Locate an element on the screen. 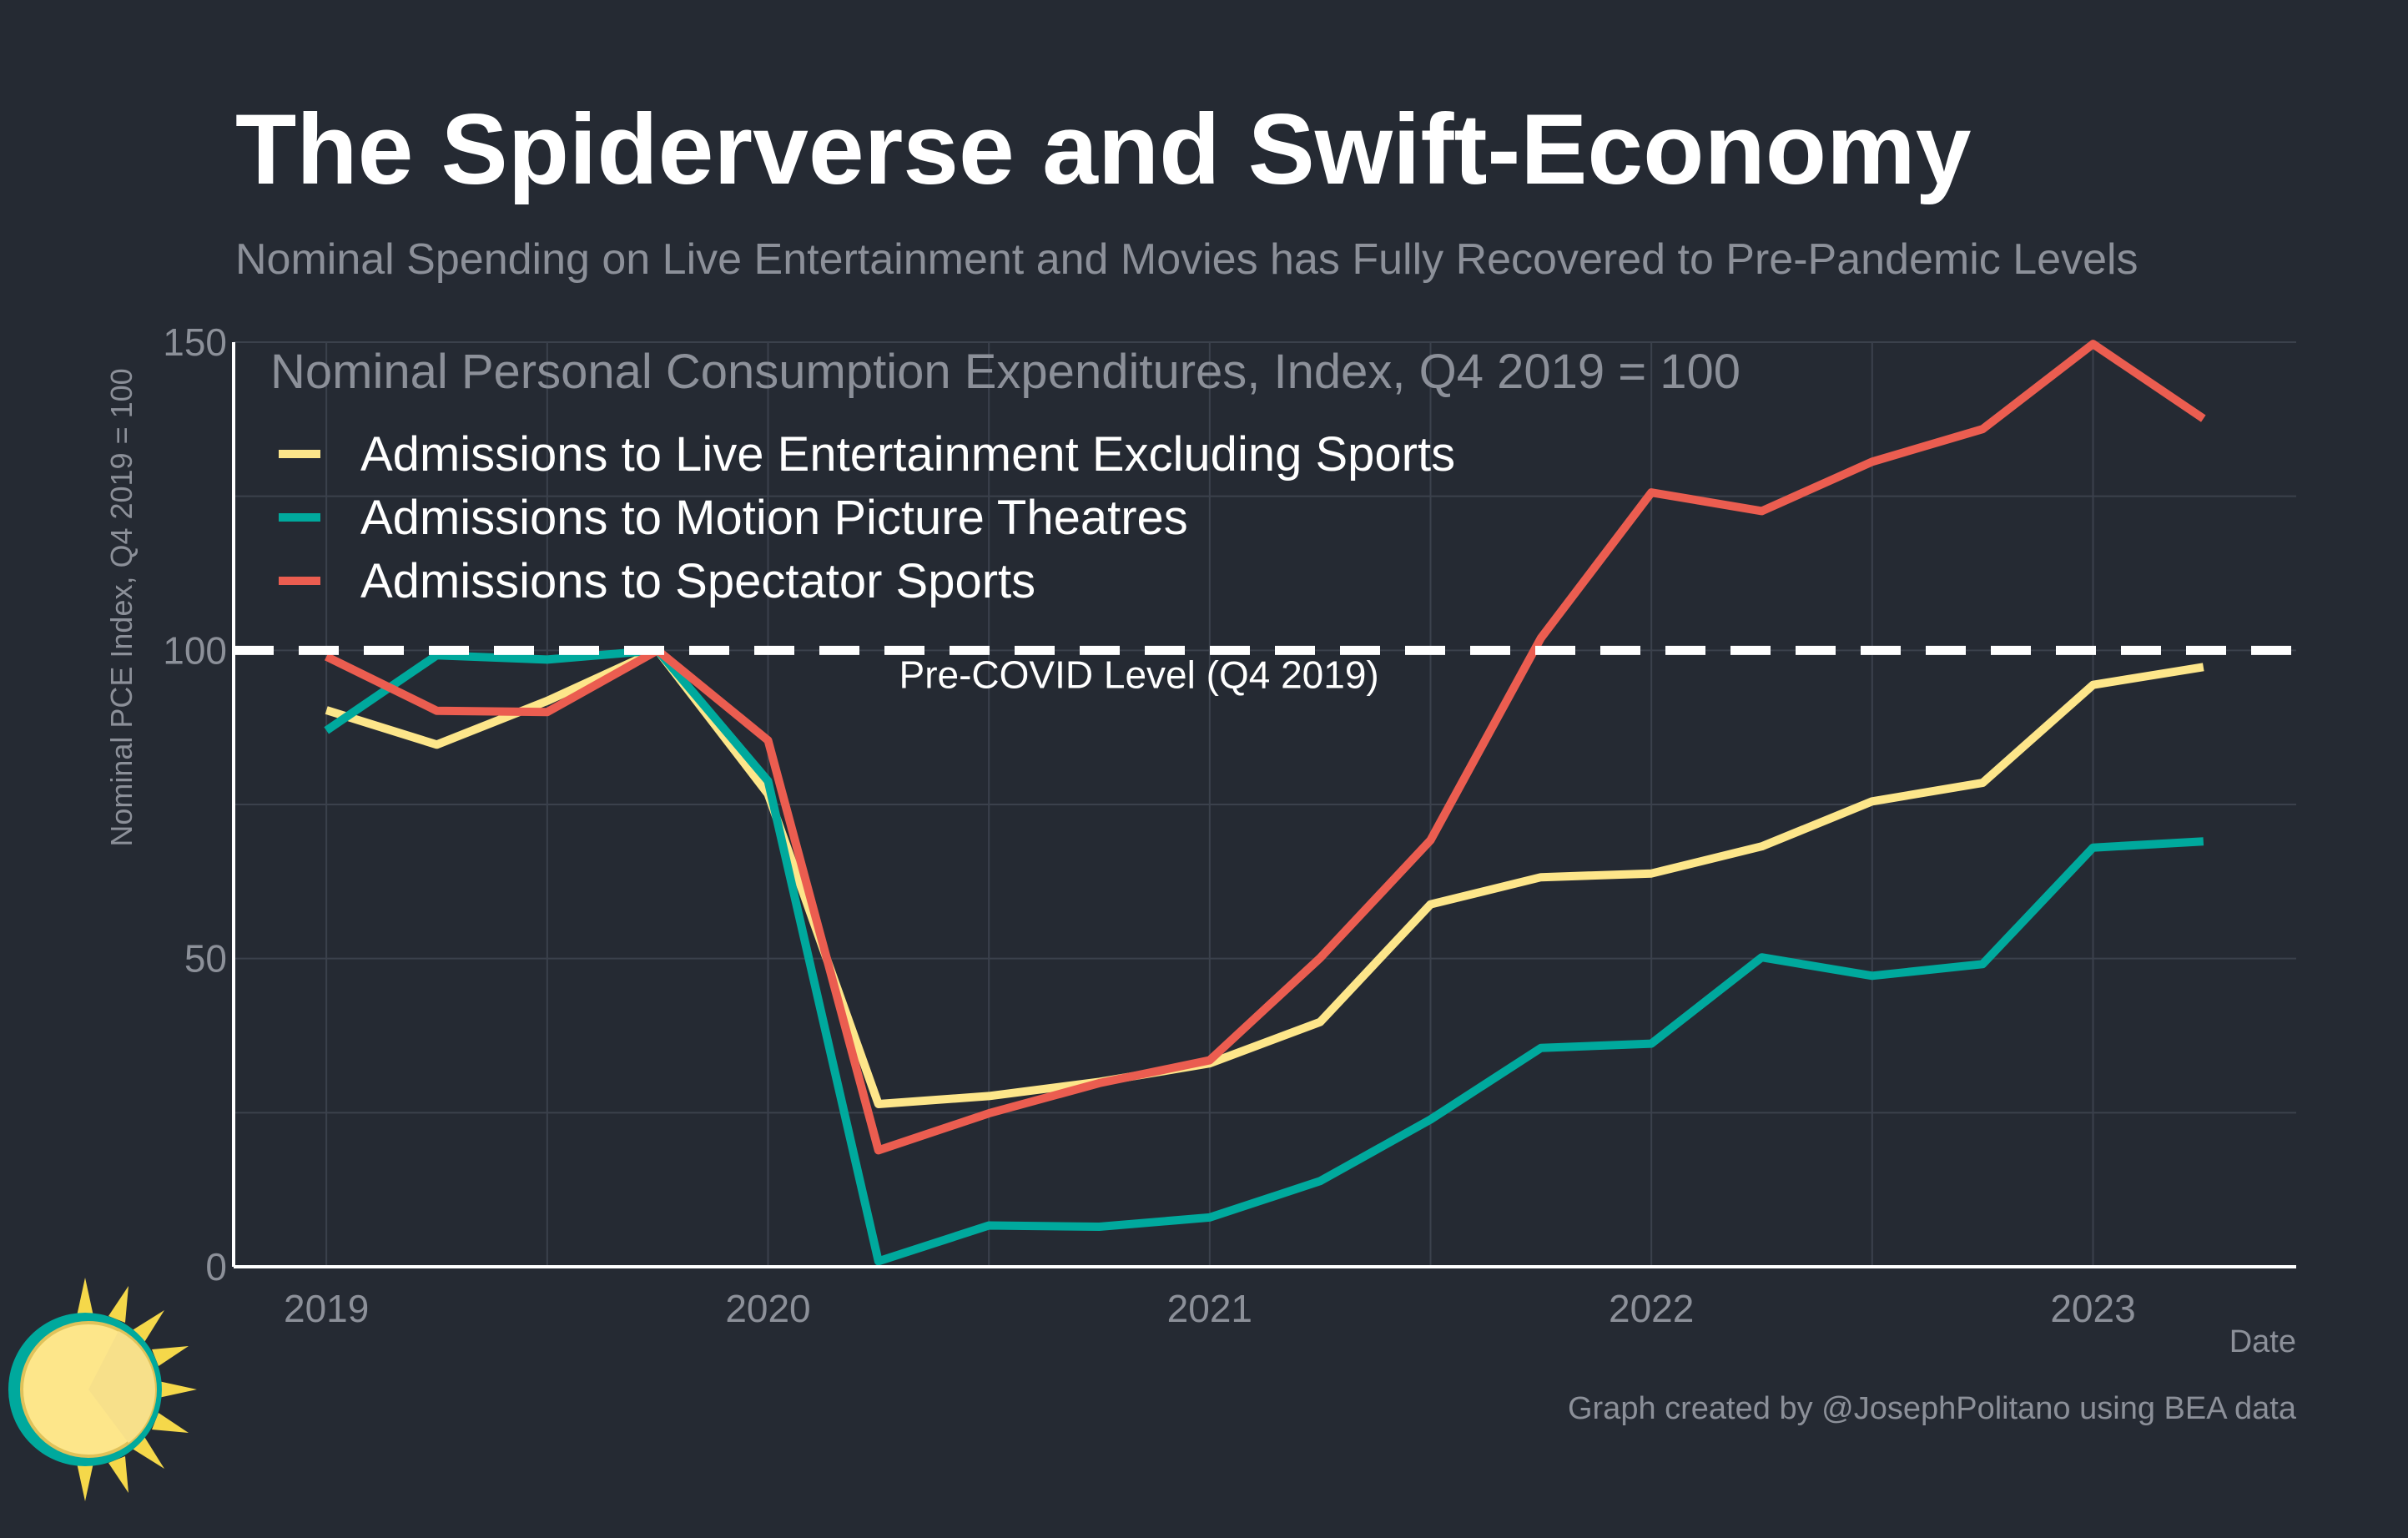 This screenshot has width=2408, height=1538. x-tick-label: 2021 is located at coordinates (1209, 1308).